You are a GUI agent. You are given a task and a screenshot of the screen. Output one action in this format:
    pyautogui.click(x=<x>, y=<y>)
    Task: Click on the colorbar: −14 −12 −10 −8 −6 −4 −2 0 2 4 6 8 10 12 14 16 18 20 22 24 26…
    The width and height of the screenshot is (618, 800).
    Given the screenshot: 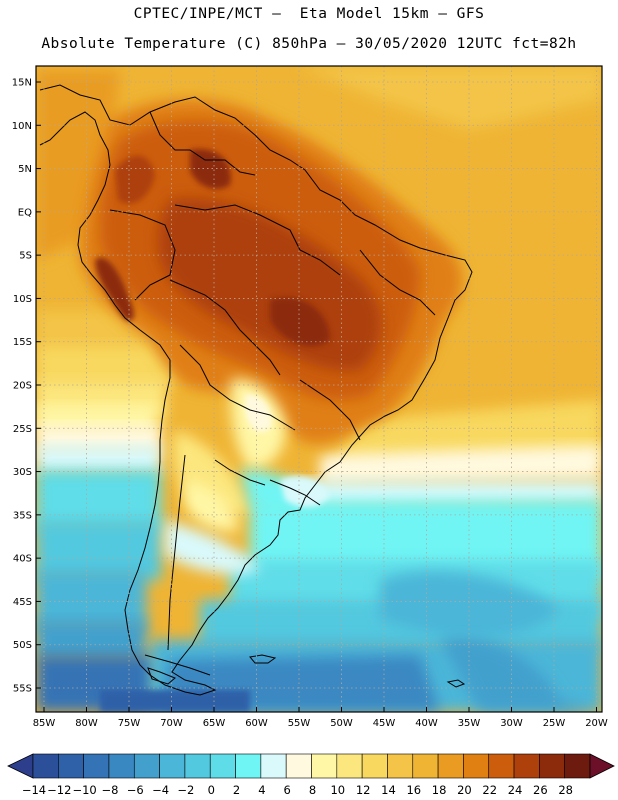 What is the action you would take?
    pyautogui.click(x=311, y=775)
    